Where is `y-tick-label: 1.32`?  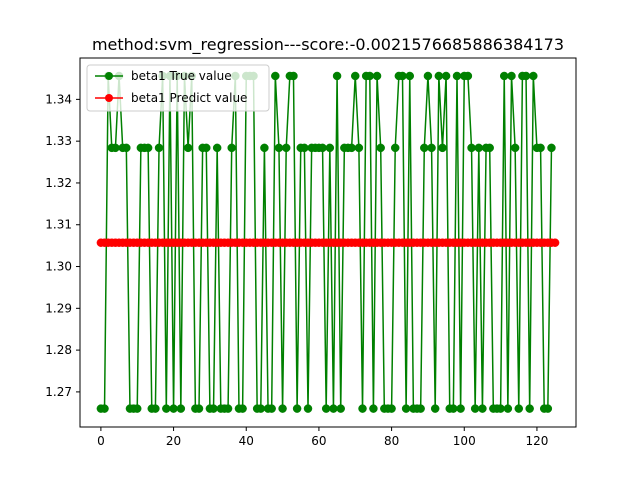
y-tick-label: 1.32 is located at coordinates (58, 183).